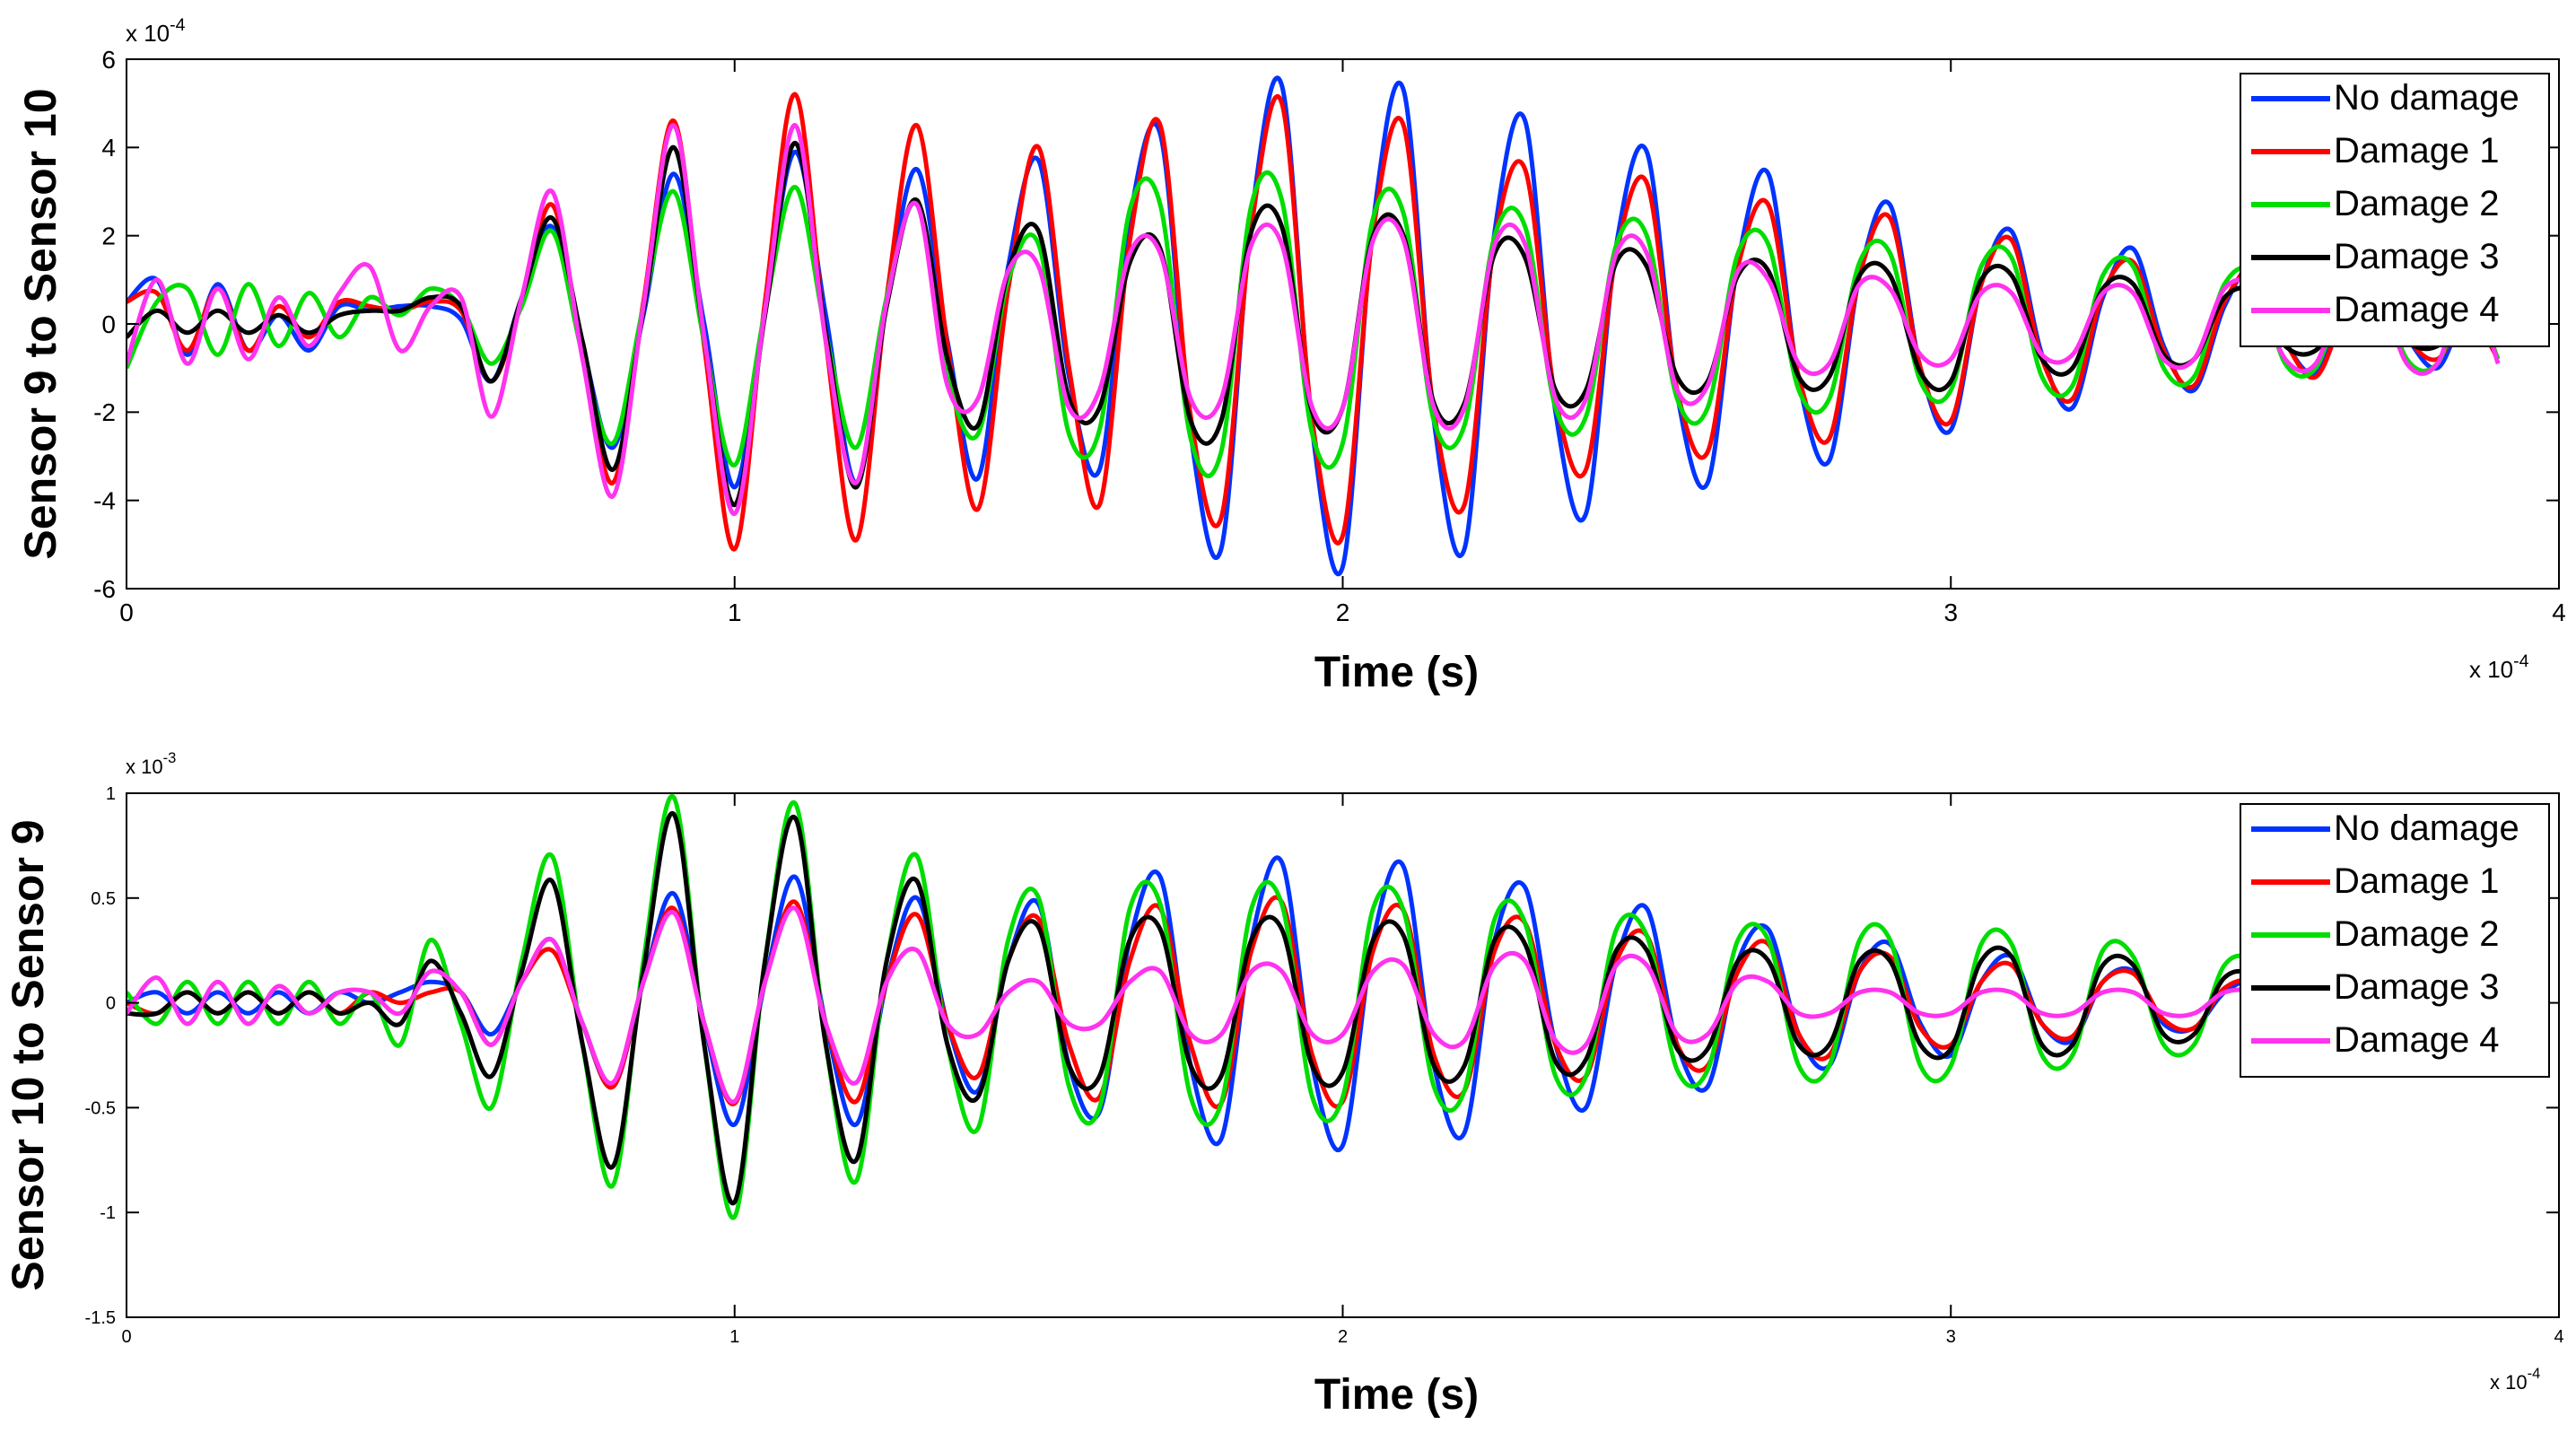  Describe the element at coordinates (108, 235) in the screenshot. I see `y-tick-label: 2` at that location.